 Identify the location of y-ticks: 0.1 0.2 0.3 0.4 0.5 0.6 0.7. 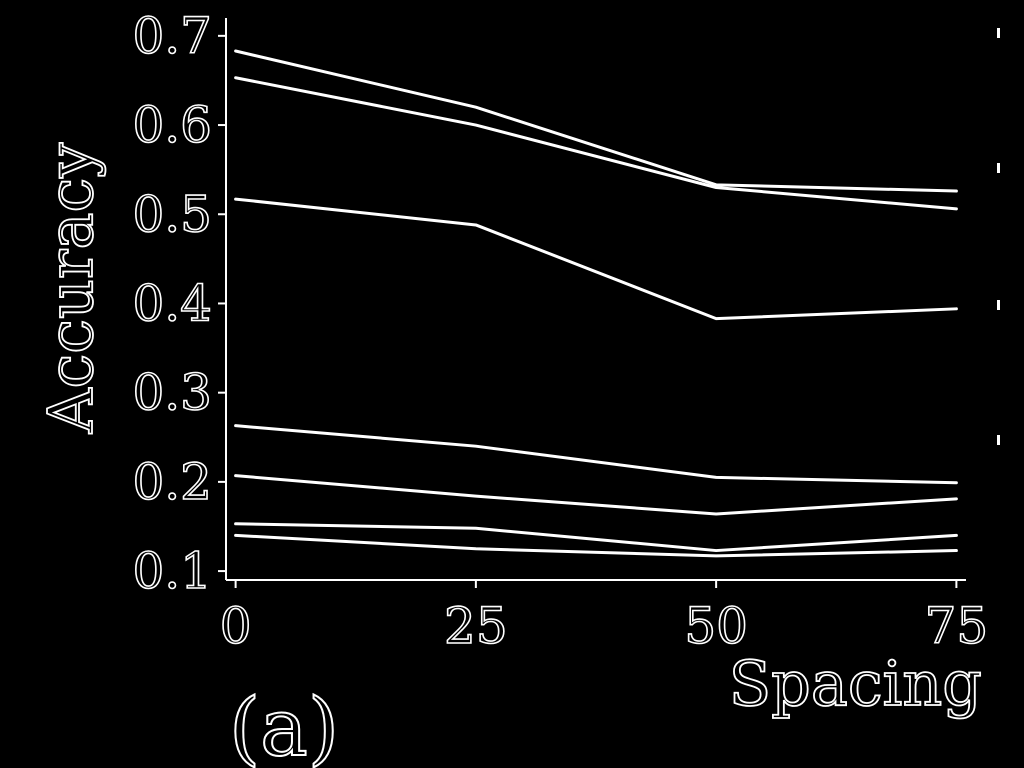
(179, 303).